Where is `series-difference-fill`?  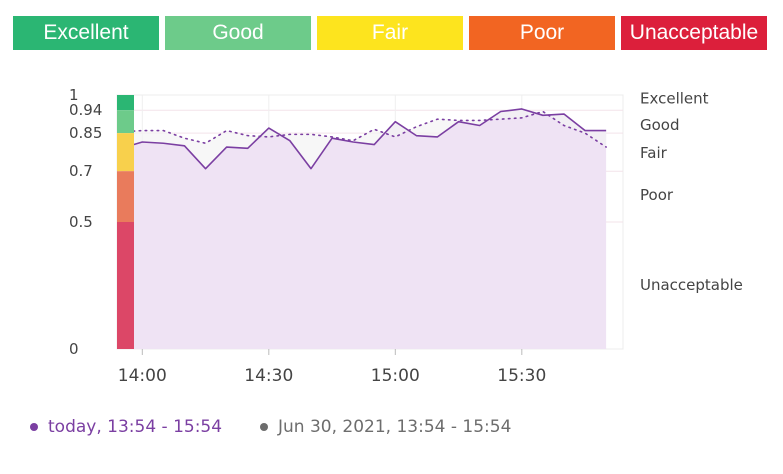 series-difference-fill is located at coordinates (364, 138).